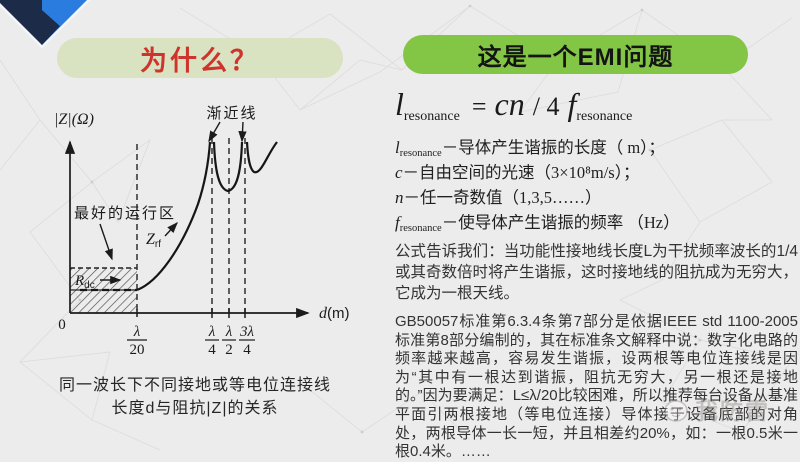 This screenshot has width=800, height=462. I want to click on svg-text: 2, so click(229, 350).